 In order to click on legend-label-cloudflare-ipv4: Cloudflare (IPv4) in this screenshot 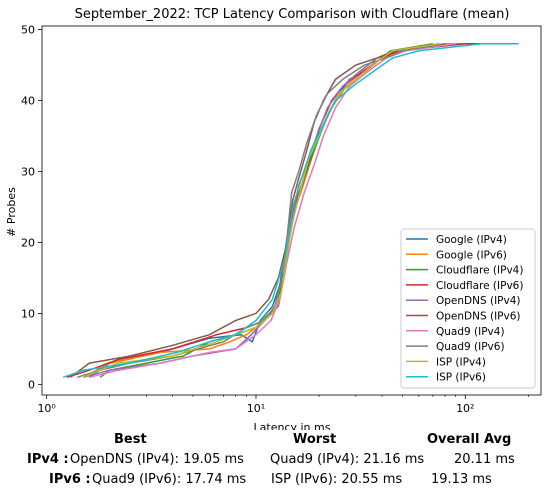, I will do `click(479, 271)`.